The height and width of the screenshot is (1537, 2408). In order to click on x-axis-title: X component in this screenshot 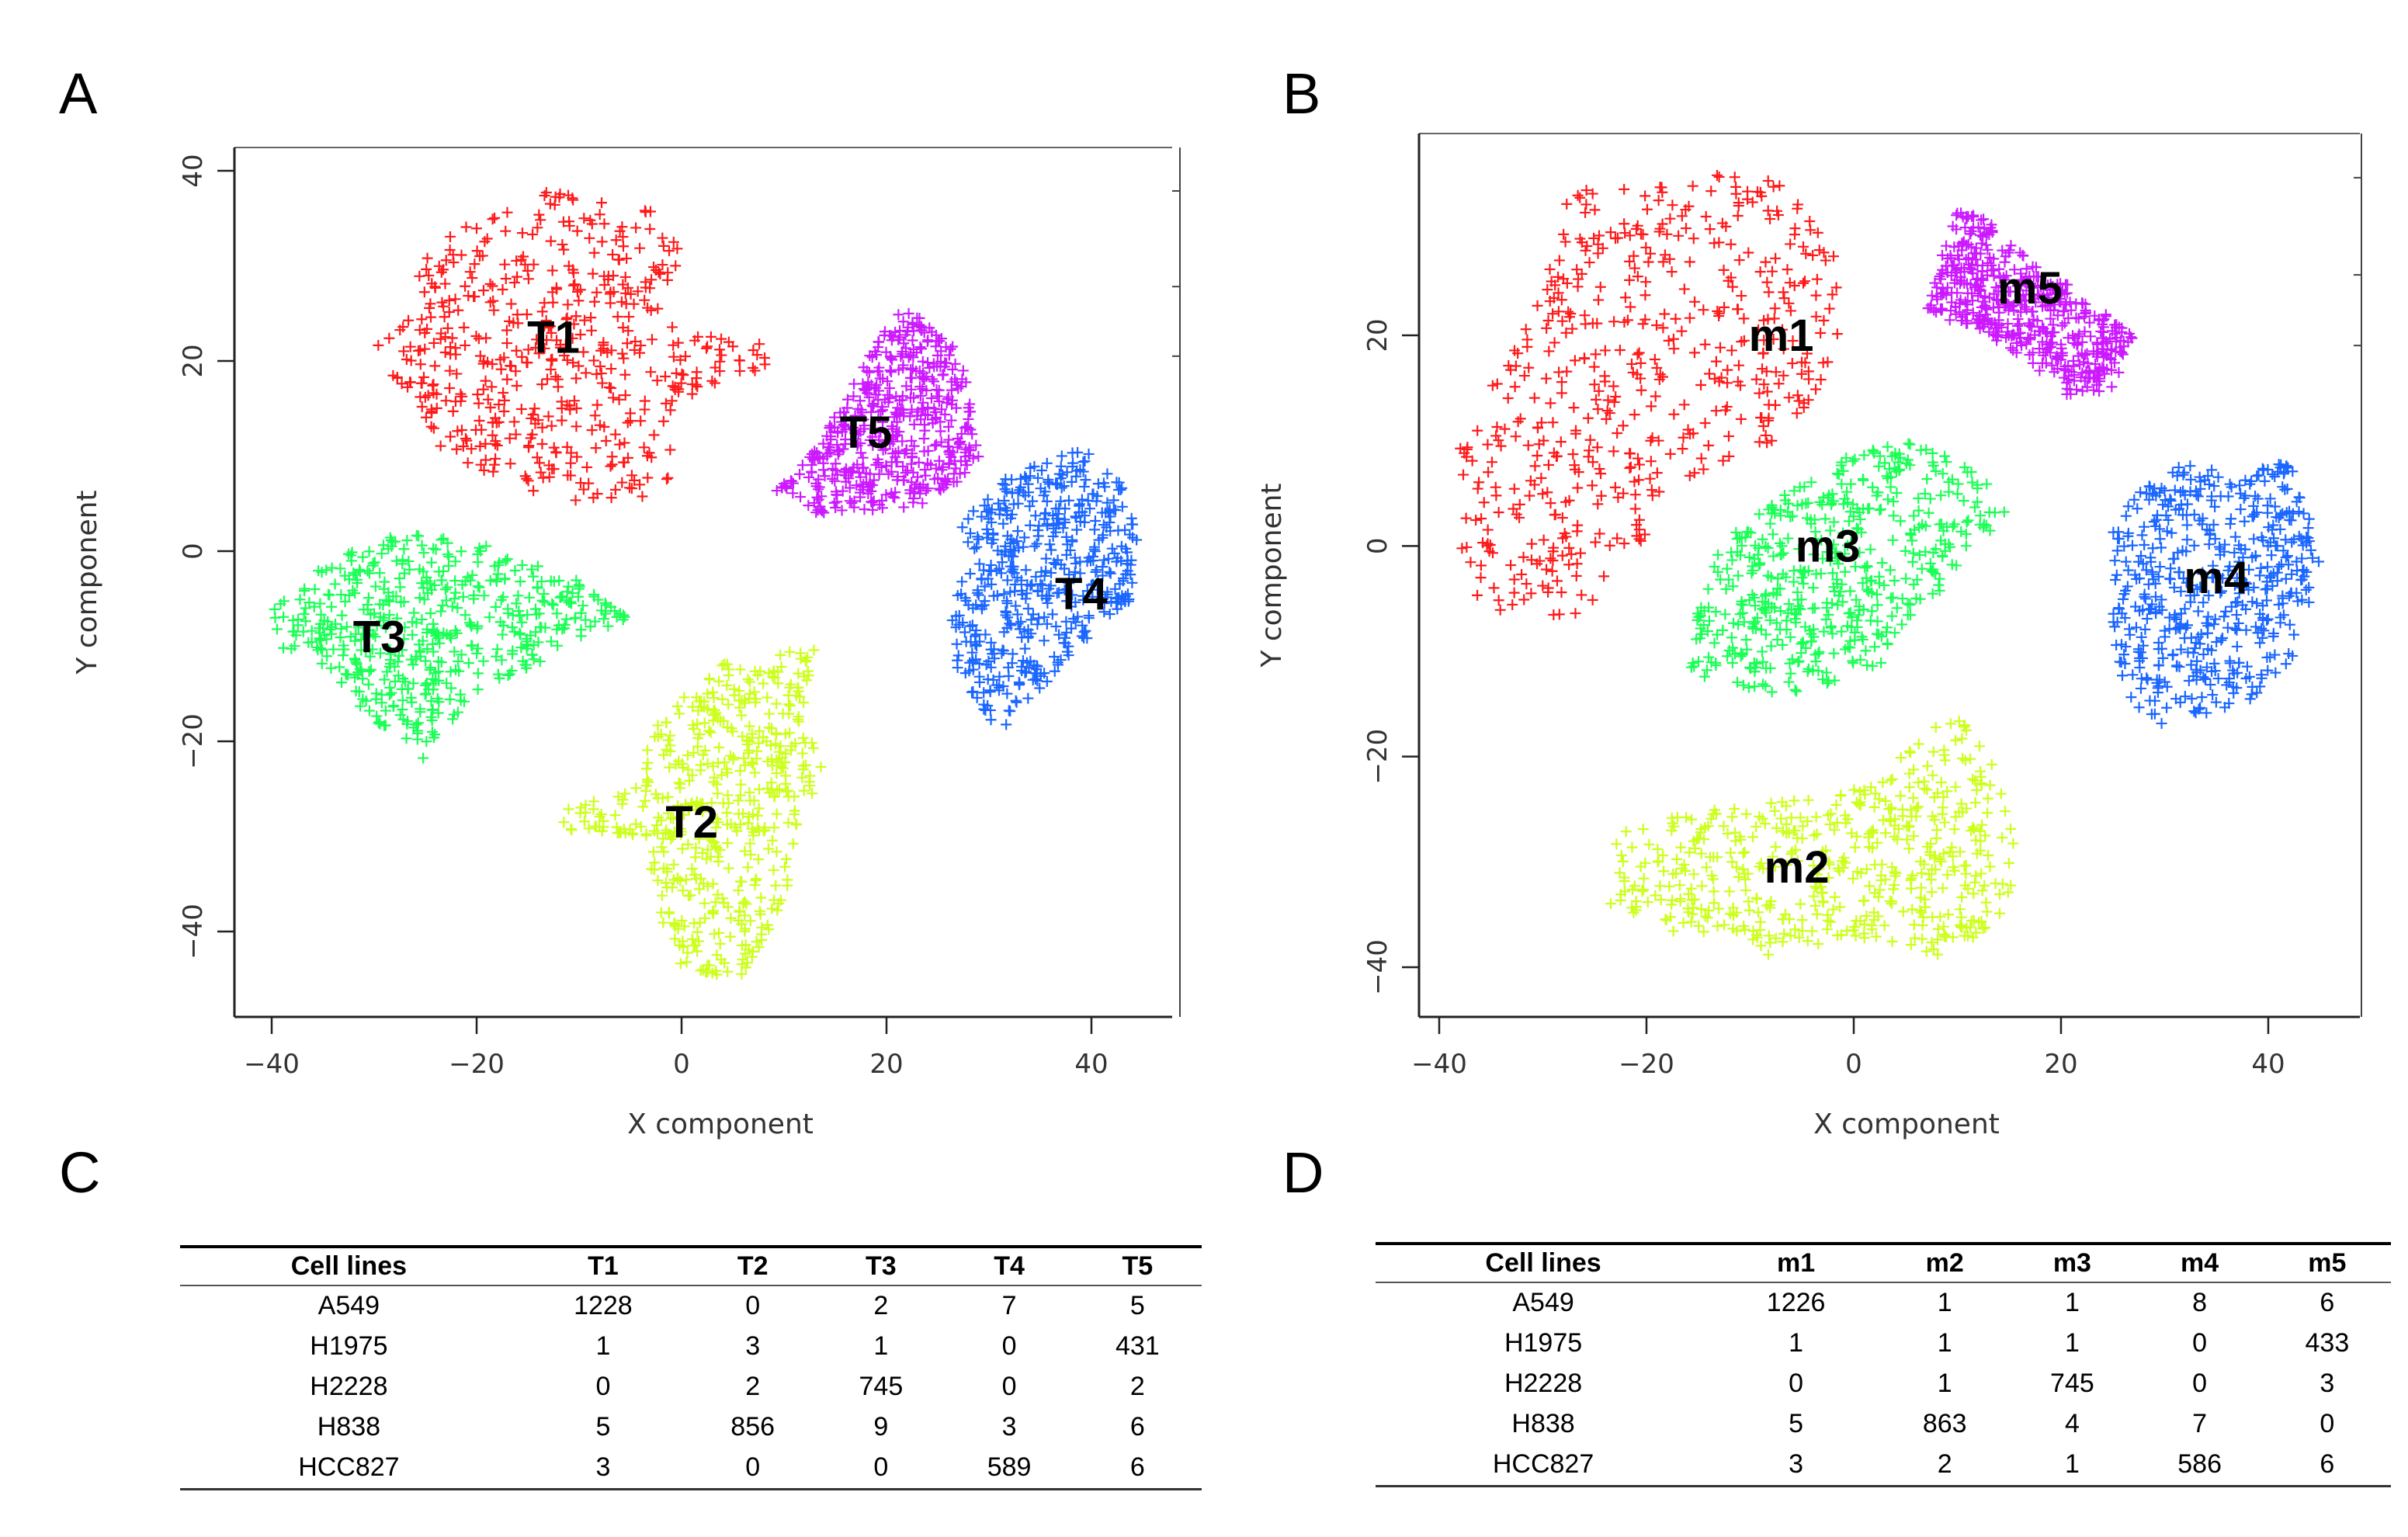, I will do `click(720, 1124)`.